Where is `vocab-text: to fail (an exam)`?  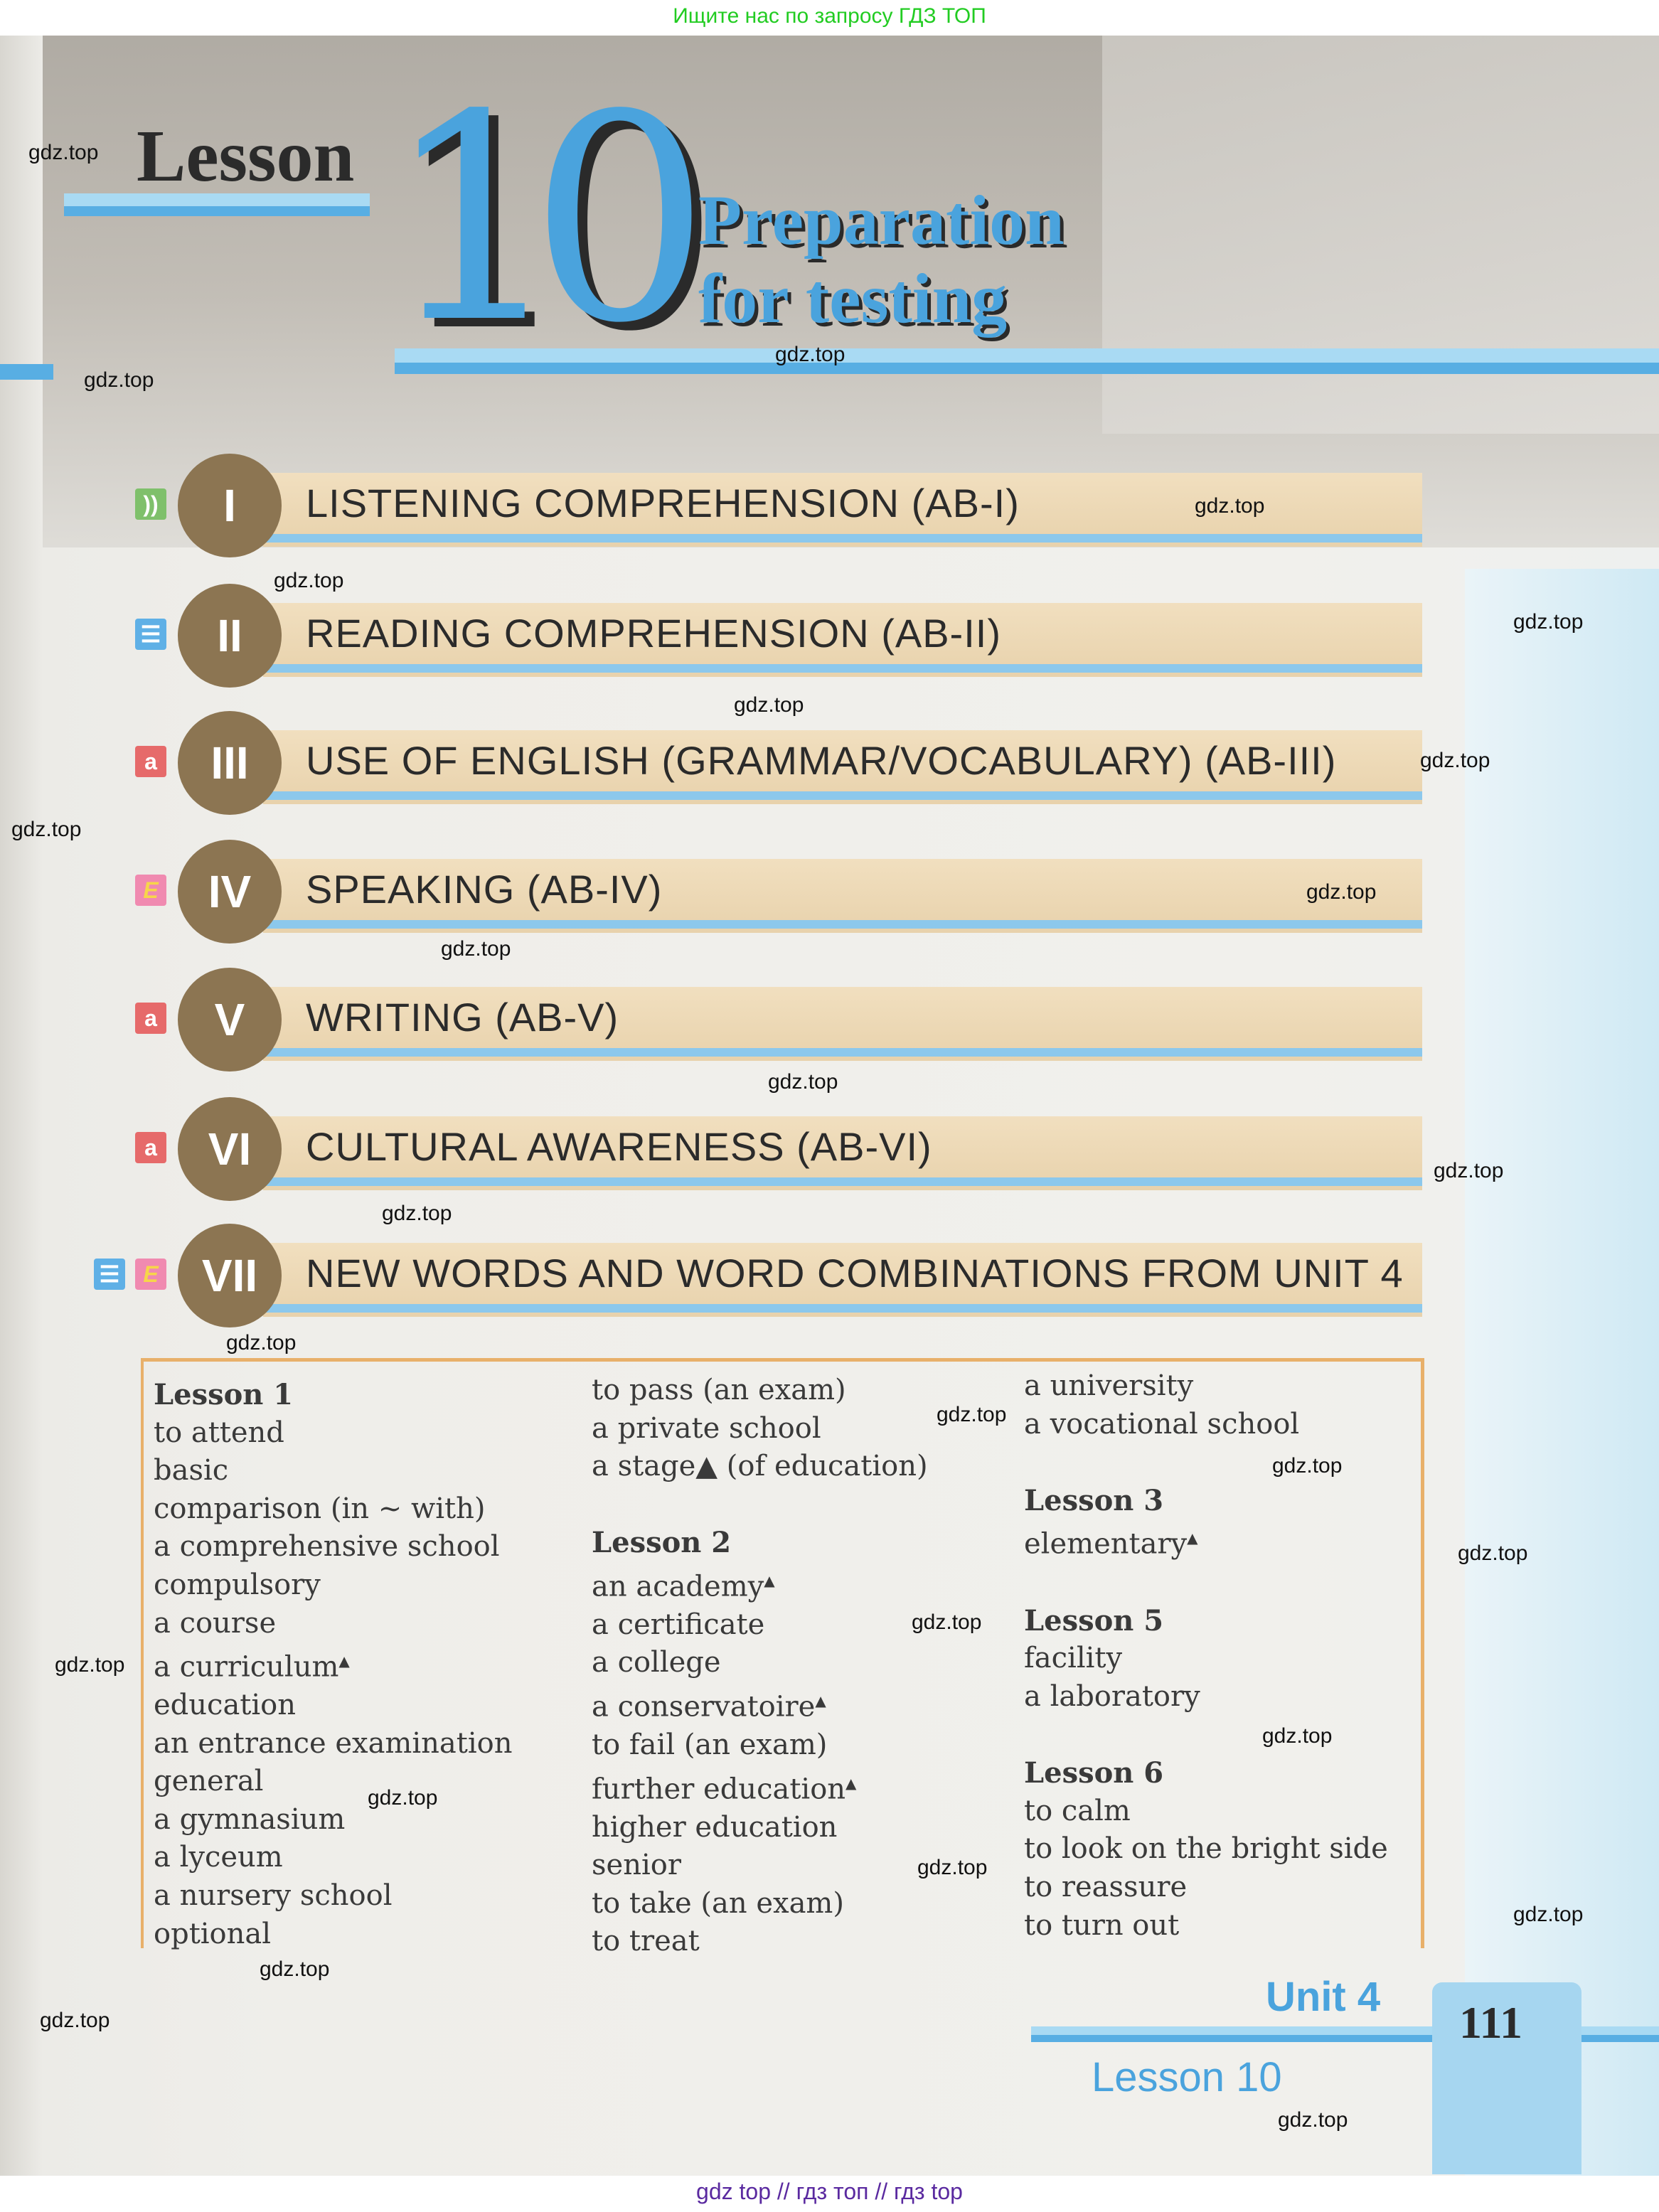 vocab-text: to fail (an exam) is located at coordinates (710, 1745).